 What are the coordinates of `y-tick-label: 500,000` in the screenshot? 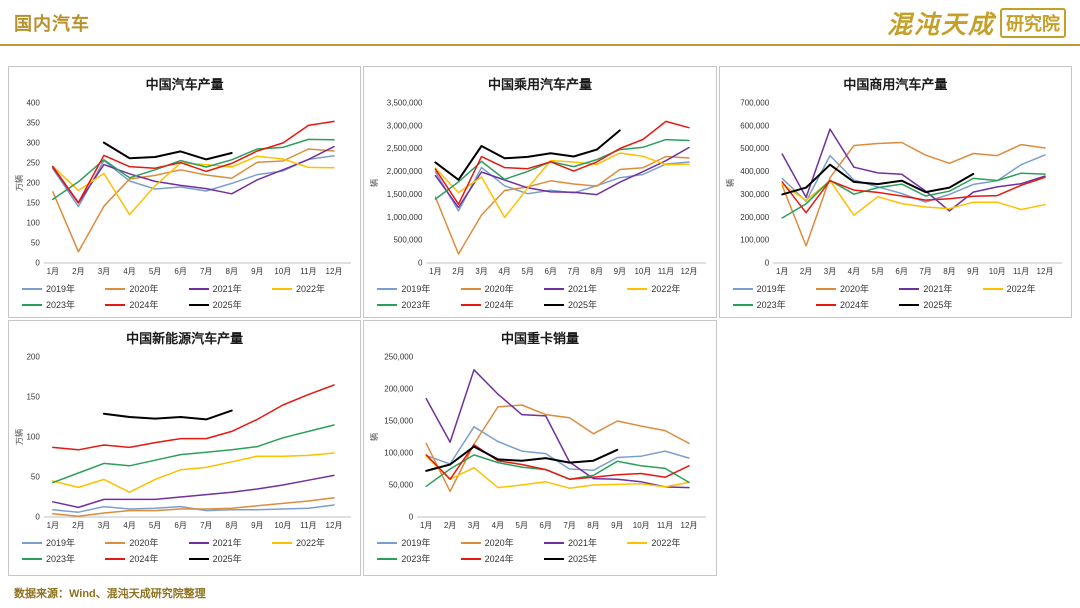 It's located at (408, 240).